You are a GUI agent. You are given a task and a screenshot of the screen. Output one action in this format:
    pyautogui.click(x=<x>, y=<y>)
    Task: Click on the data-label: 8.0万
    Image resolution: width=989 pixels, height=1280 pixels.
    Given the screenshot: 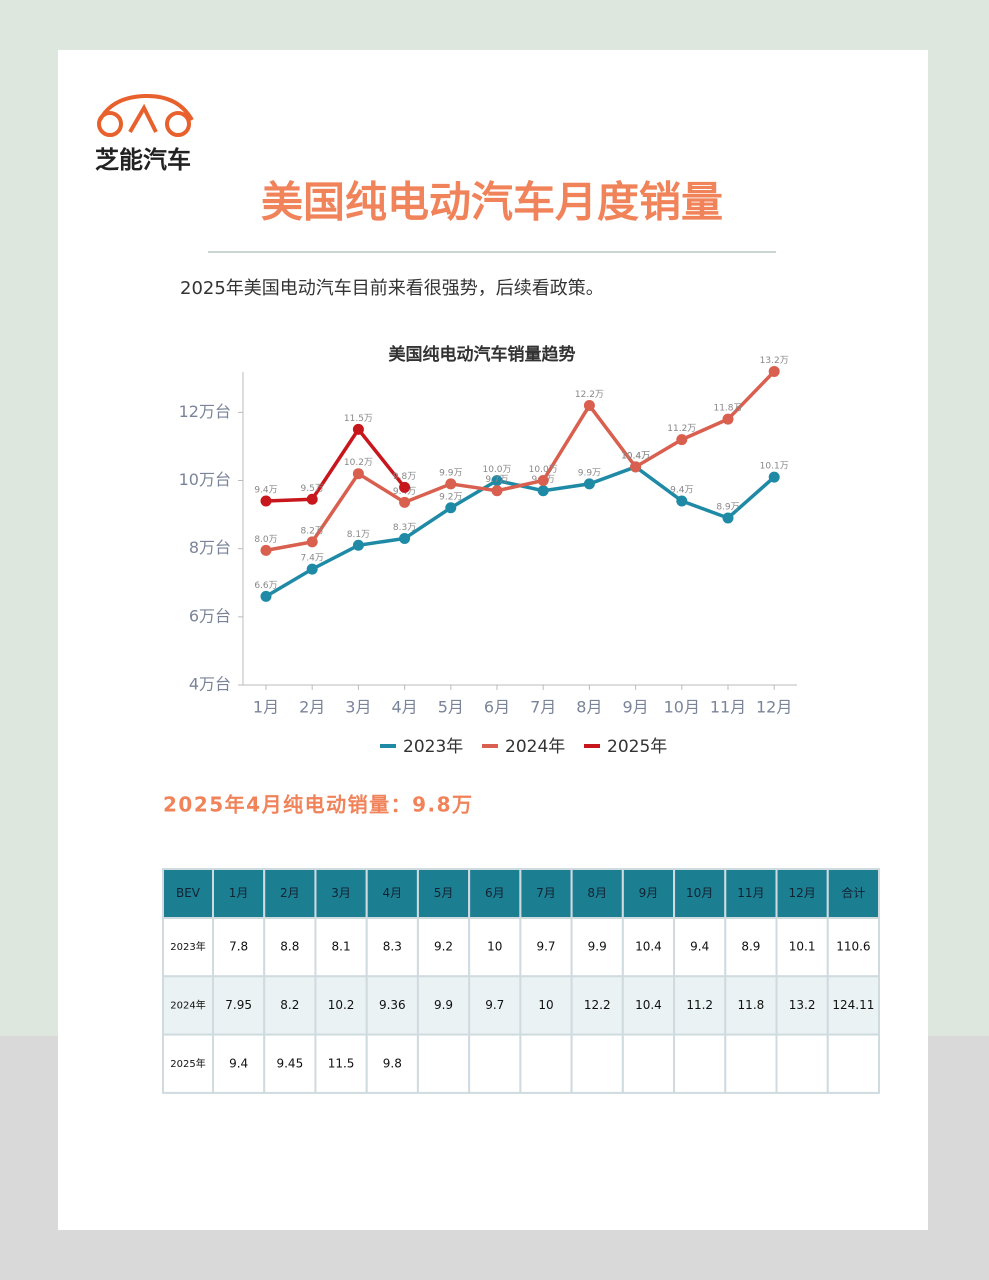 What is the action you would take?
    pyautogui.click(x=265, y=540)
    